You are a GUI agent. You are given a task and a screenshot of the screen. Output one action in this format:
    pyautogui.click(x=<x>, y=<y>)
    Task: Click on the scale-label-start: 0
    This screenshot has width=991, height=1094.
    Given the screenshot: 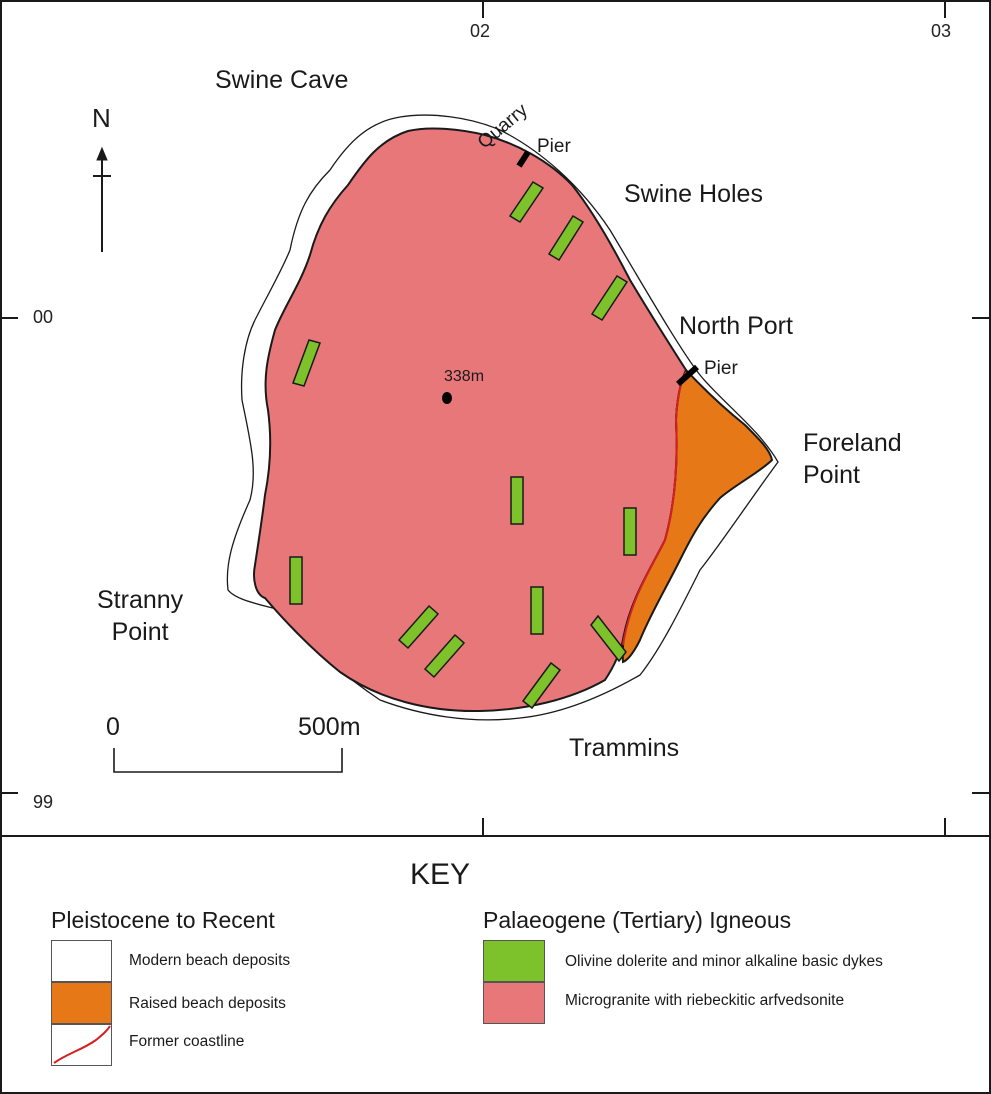 What is the action you would take?
    pyautogui.click(x=113, y=727)
    